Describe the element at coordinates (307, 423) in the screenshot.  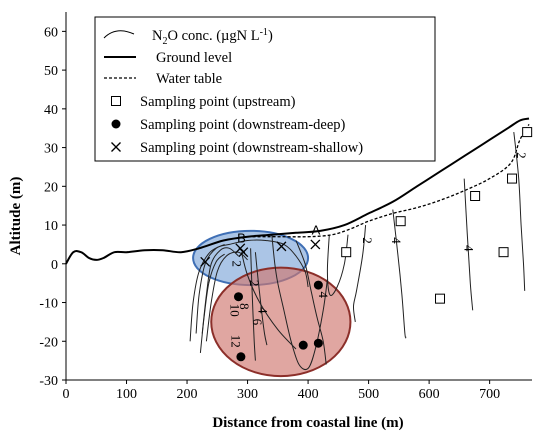
I see `x-axis-title: Distance from coastal line (m)` at that location.